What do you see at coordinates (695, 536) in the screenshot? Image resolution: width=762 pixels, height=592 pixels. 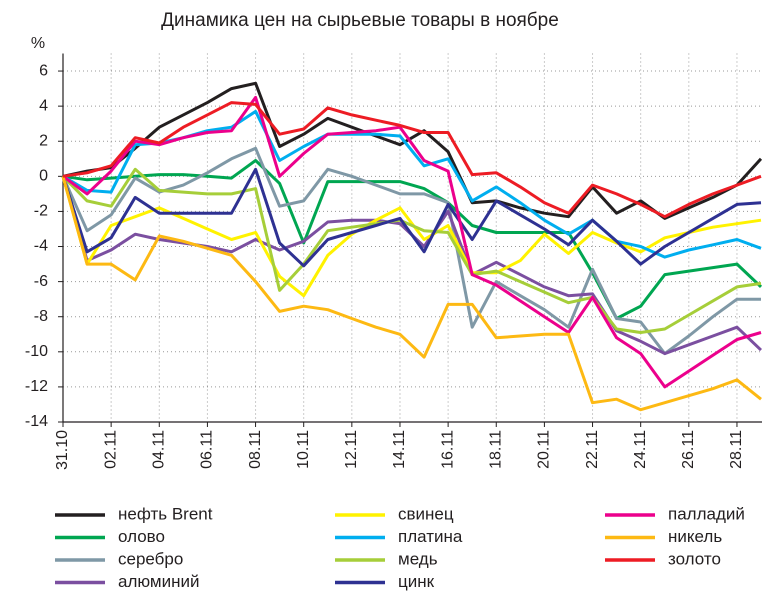 I see `legend-label: никель` at bounding box center [695, 536].